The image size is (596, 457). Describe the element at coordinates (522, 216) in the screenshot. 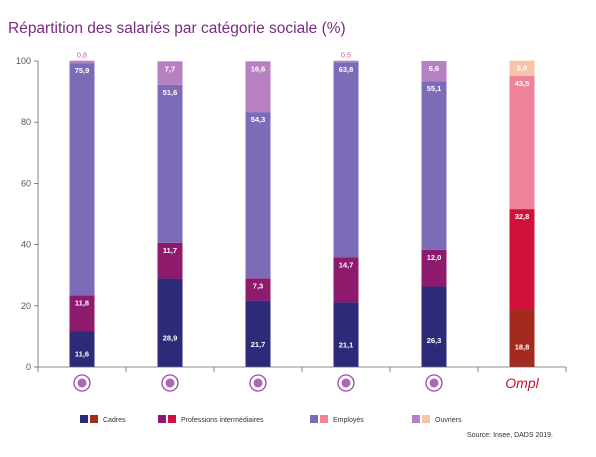

I see `bar-value-label: 32,8` at that location.